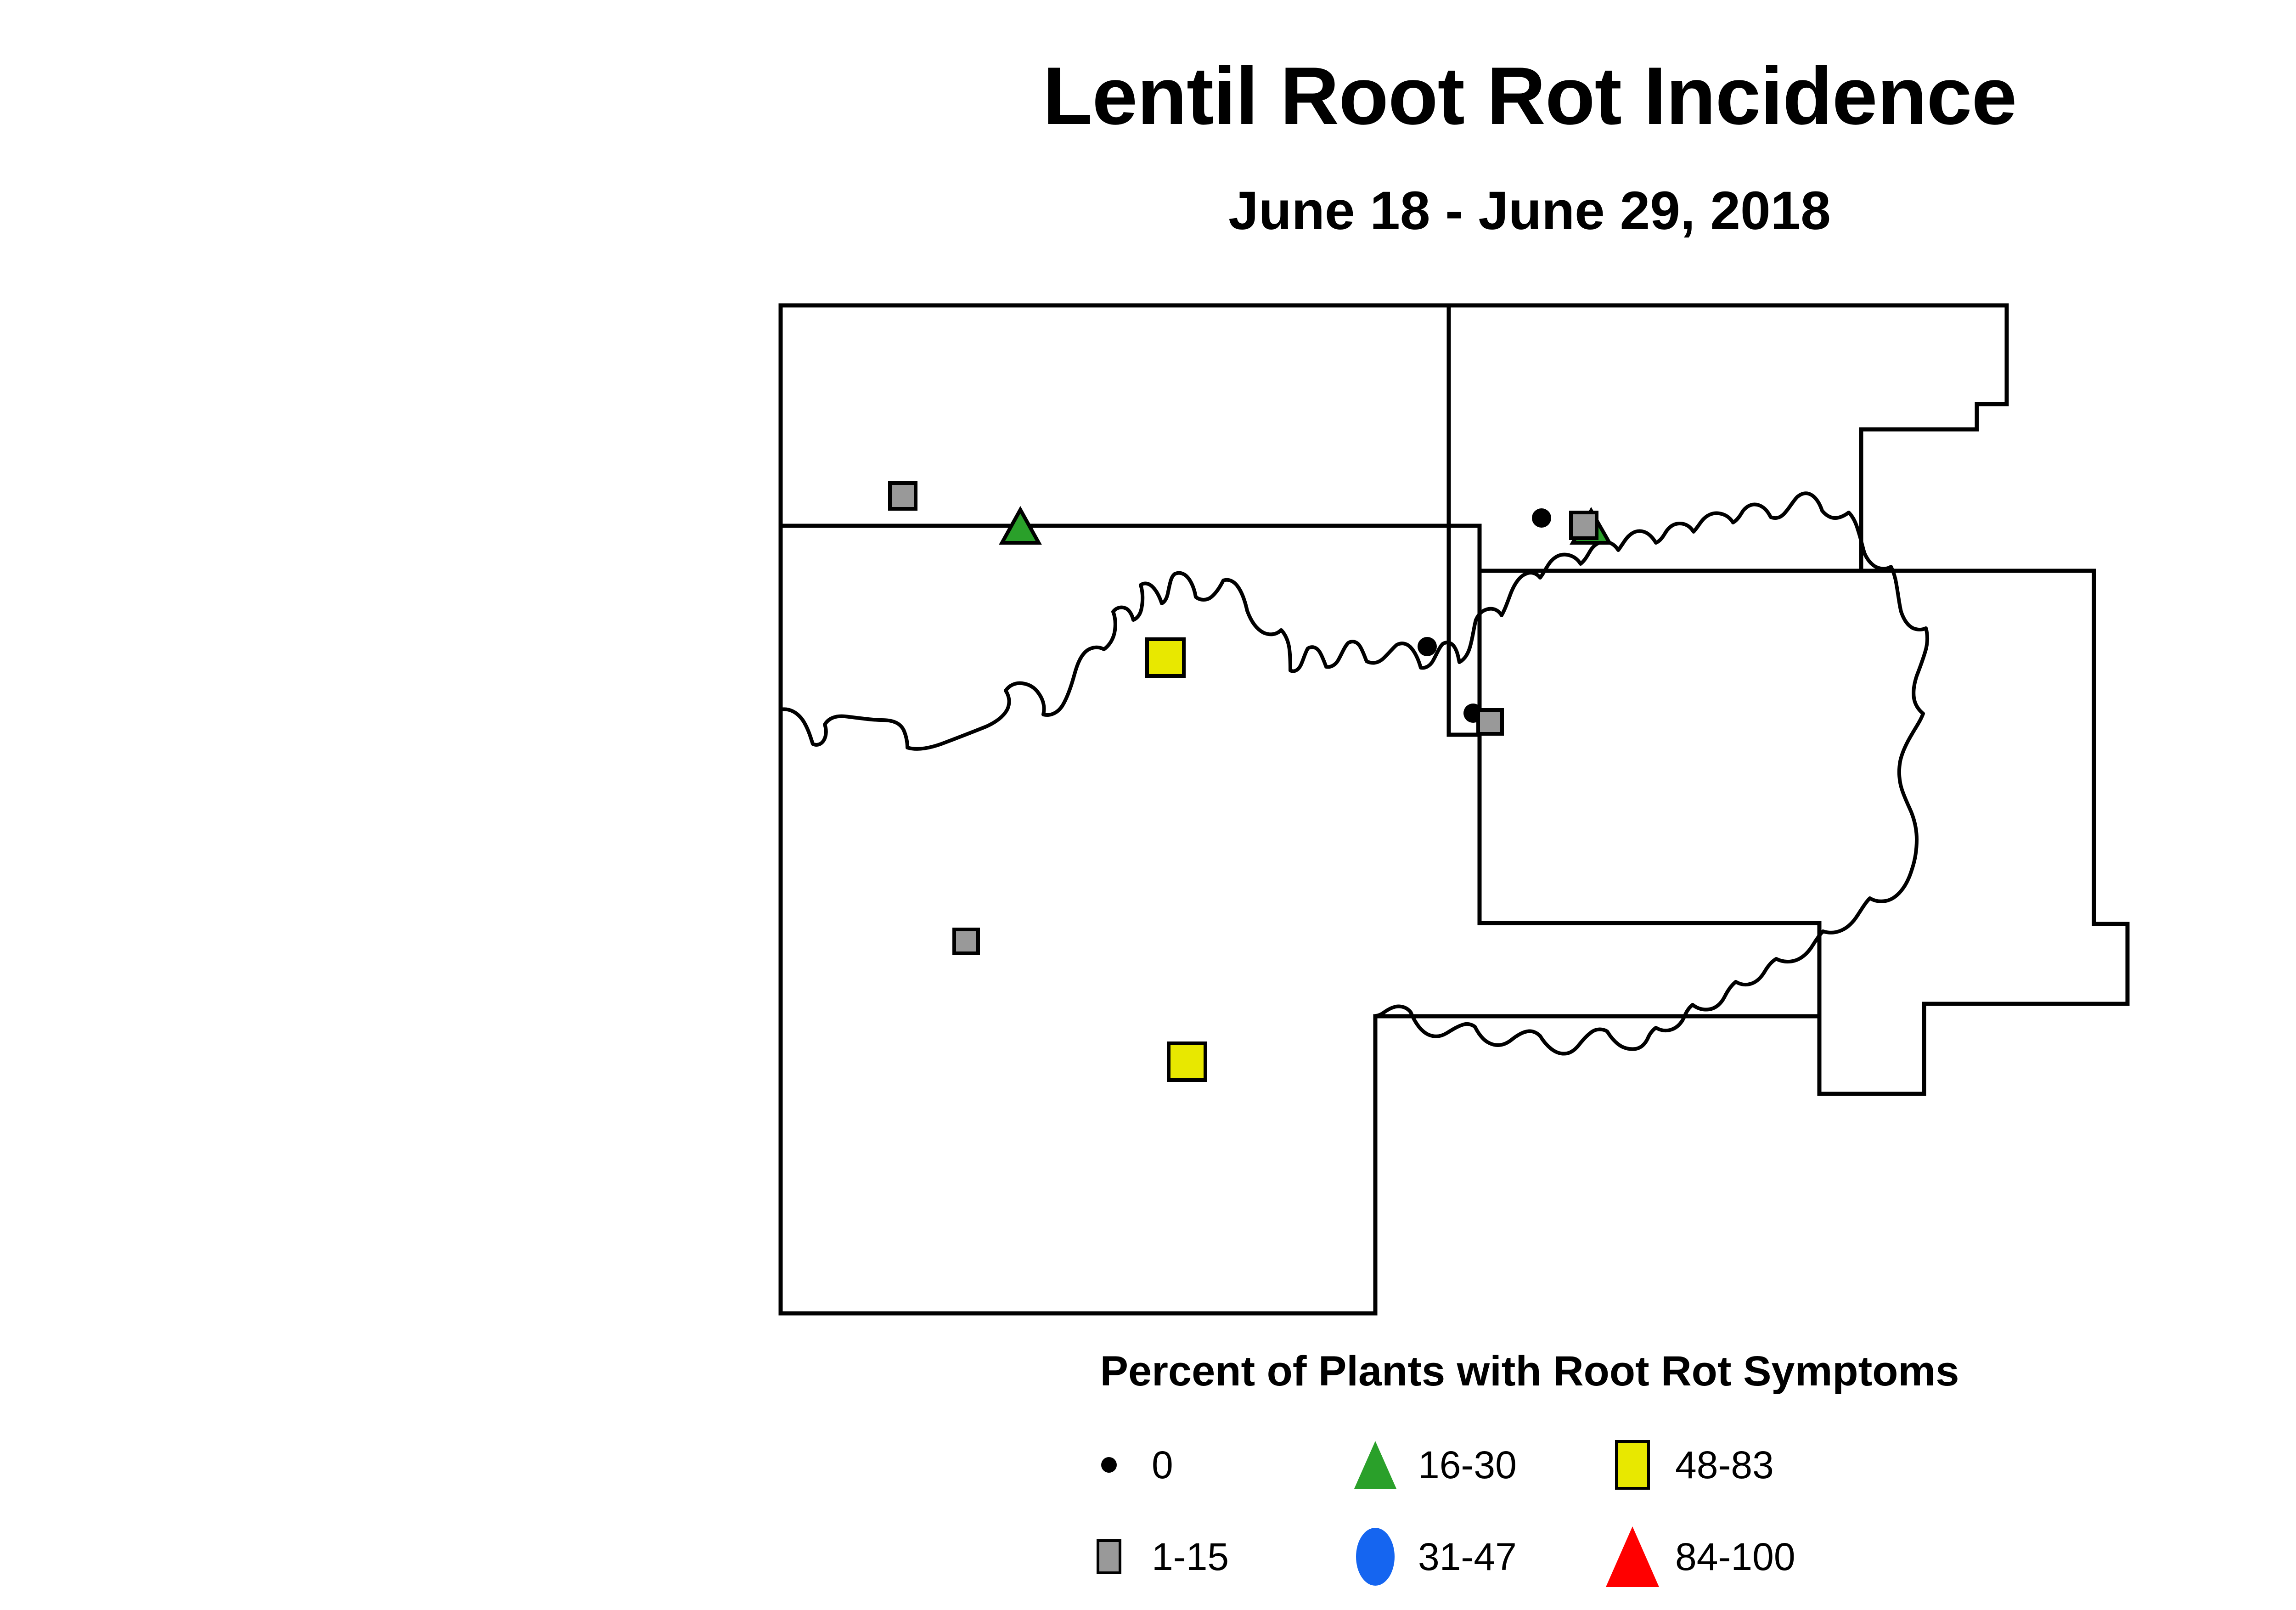 The image size is (2296, 1610). I want to click on legend-row-top: 0 16-30 48-83, so click(1148, 1465).